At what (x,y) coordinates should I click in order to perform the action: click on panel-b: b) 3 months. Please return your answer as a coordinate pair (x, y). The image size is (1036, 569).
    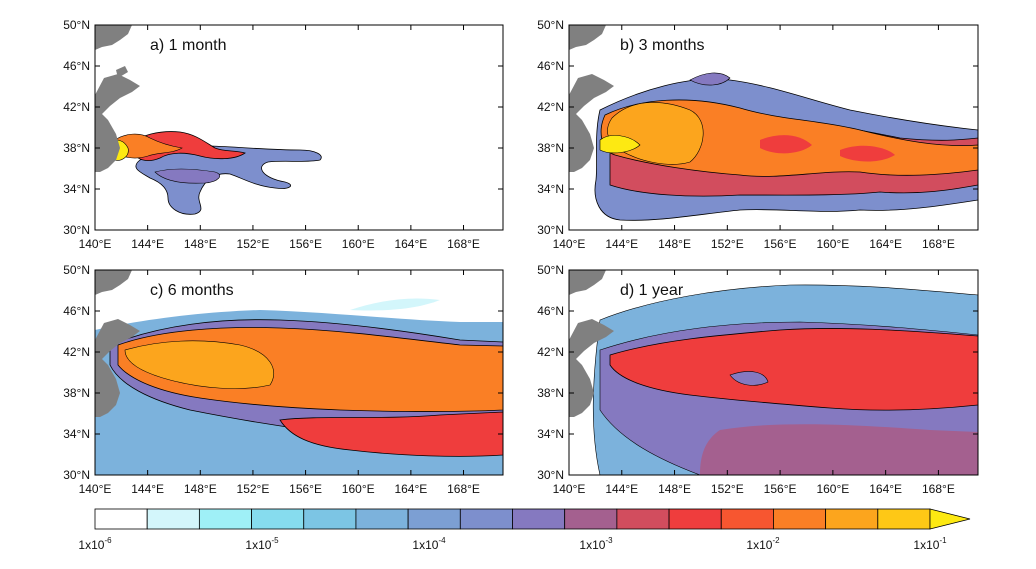
    Looking at the image, I should click on (773, 127).